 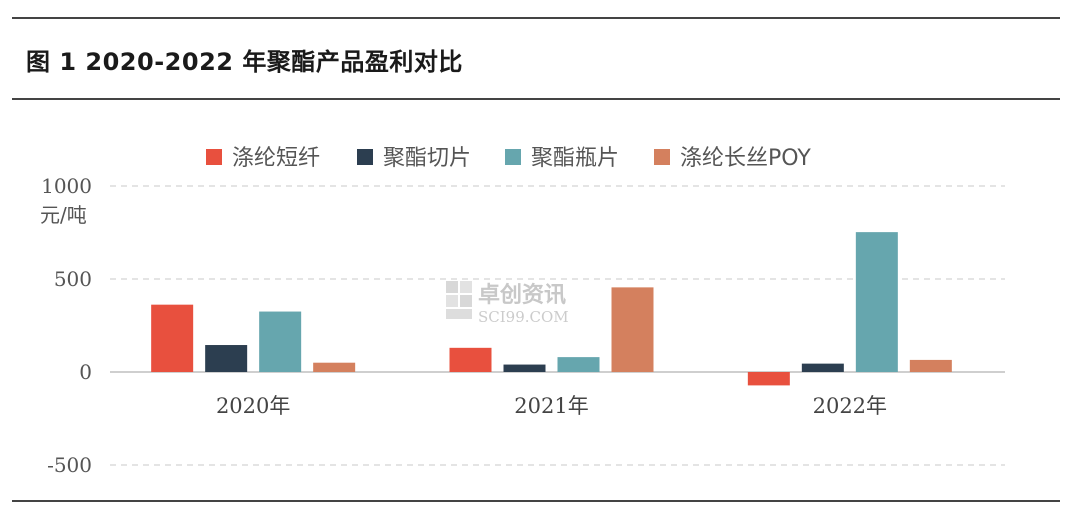 What do you see at coordinates (253, 406) in the screenshot?
I see `x-tick-label: 2020年` at bounding box center [253, 406].